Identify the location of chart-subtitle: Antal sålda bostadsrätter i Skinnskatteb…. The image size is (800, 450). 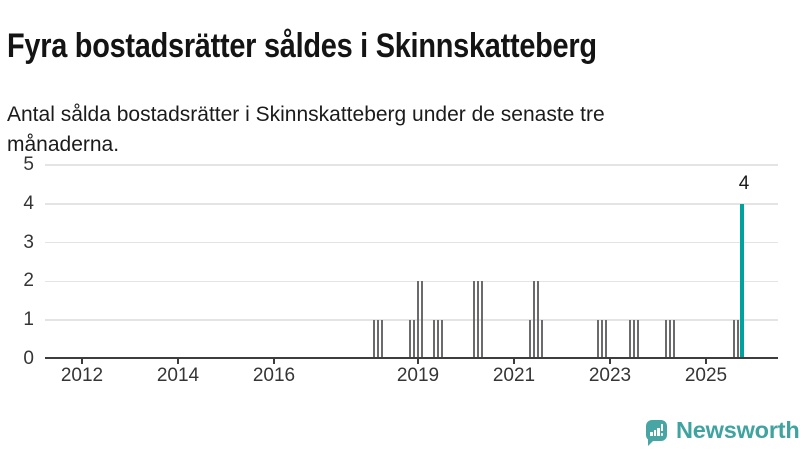
(306, 130).